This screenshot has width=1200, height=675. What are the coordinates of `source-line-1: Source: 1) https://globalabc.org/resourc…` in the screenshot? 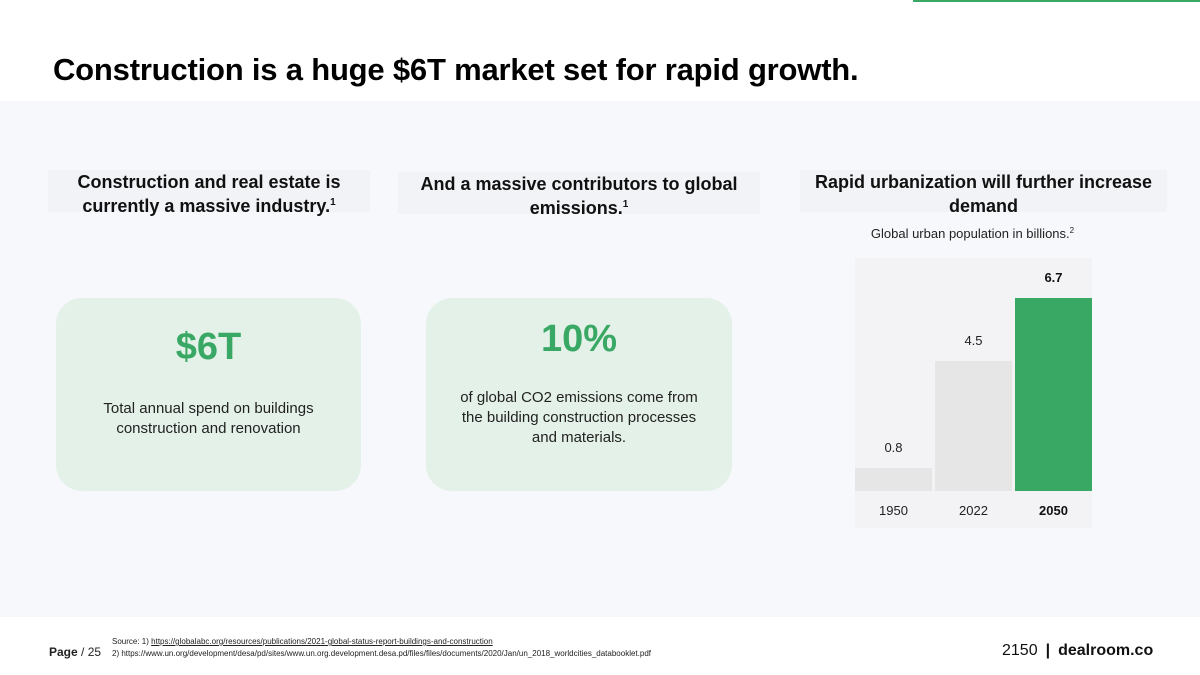 It's located at (381, 642).